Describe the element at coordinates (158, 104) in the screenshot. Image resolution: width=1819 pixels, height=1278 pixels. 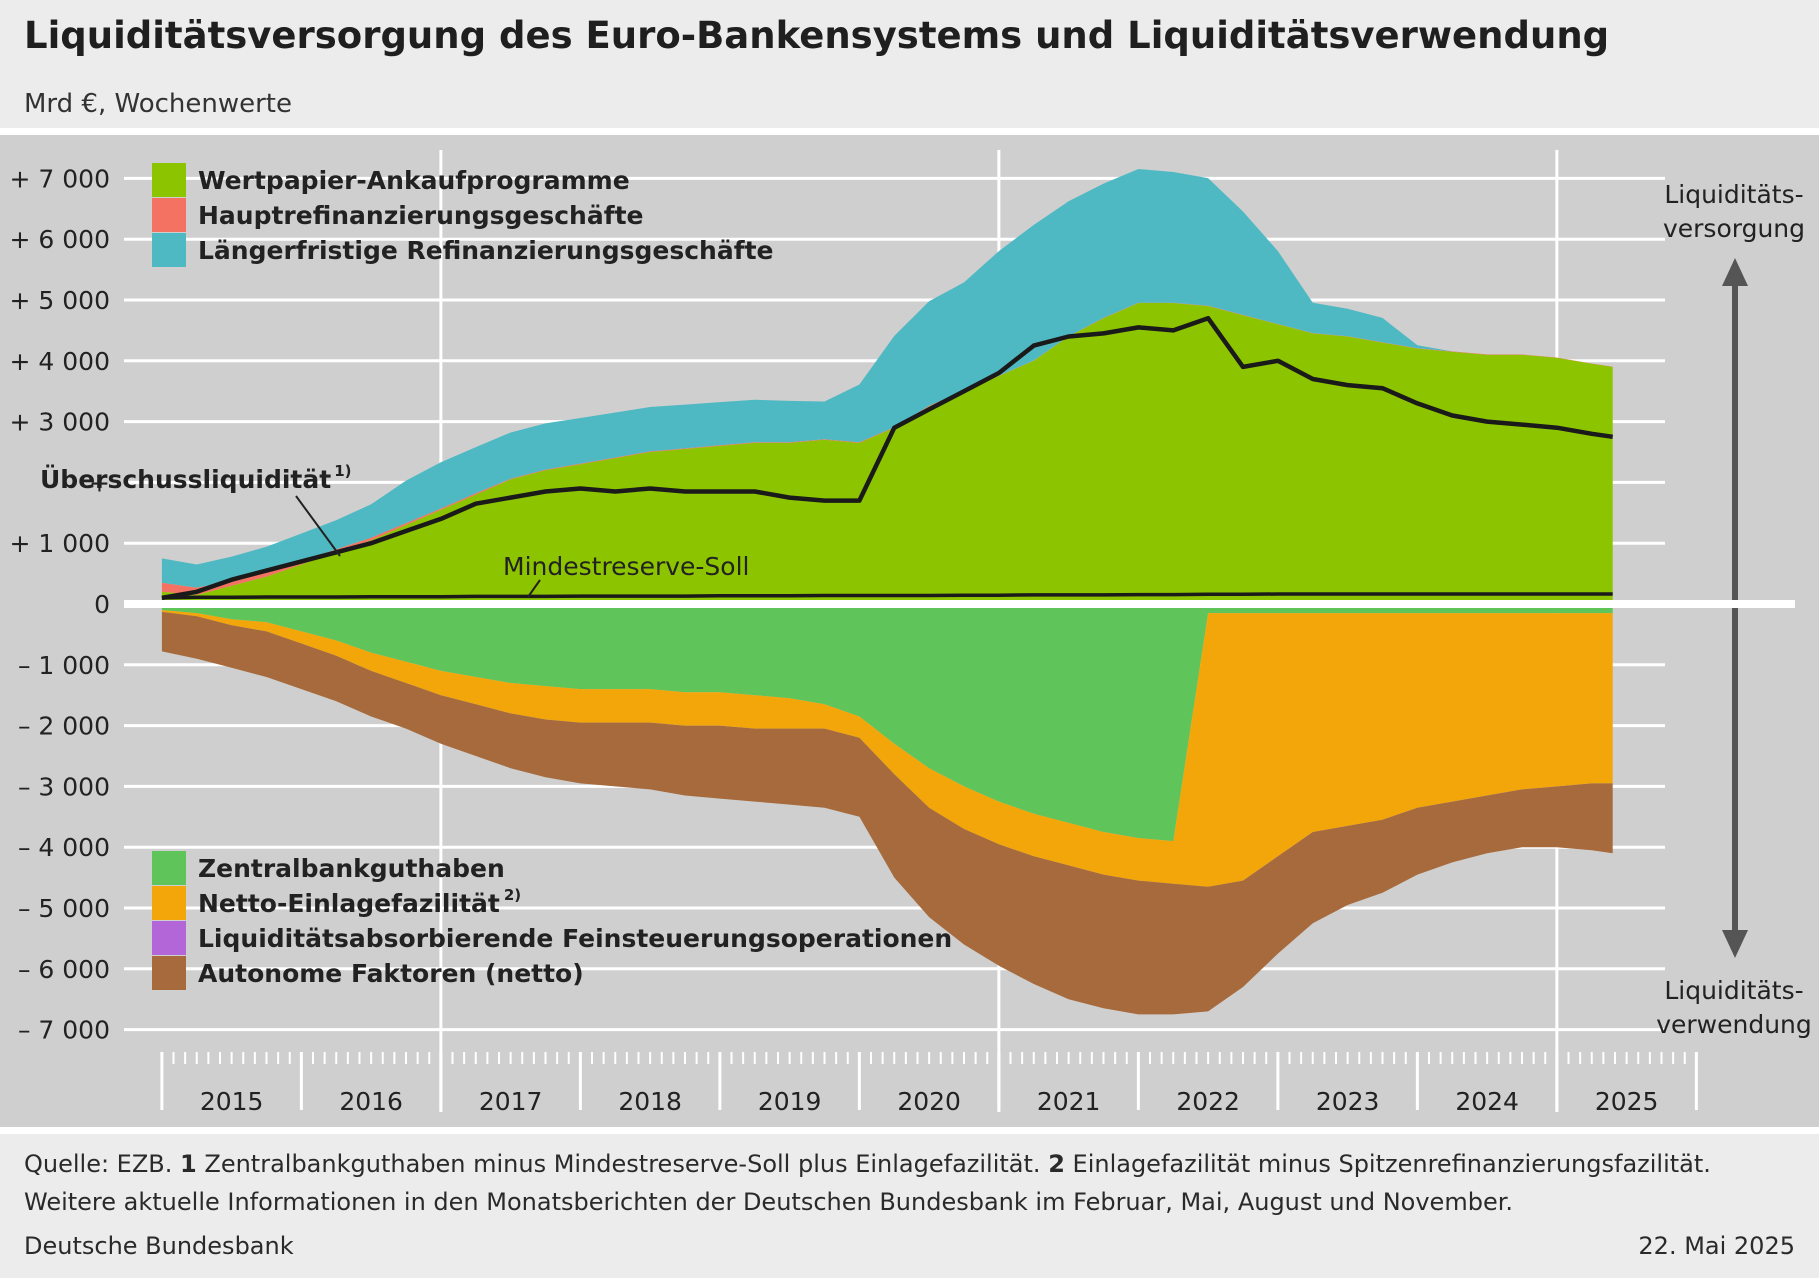
I see `chart-subtitle: Mrd €, Wochenwerte` at that location.